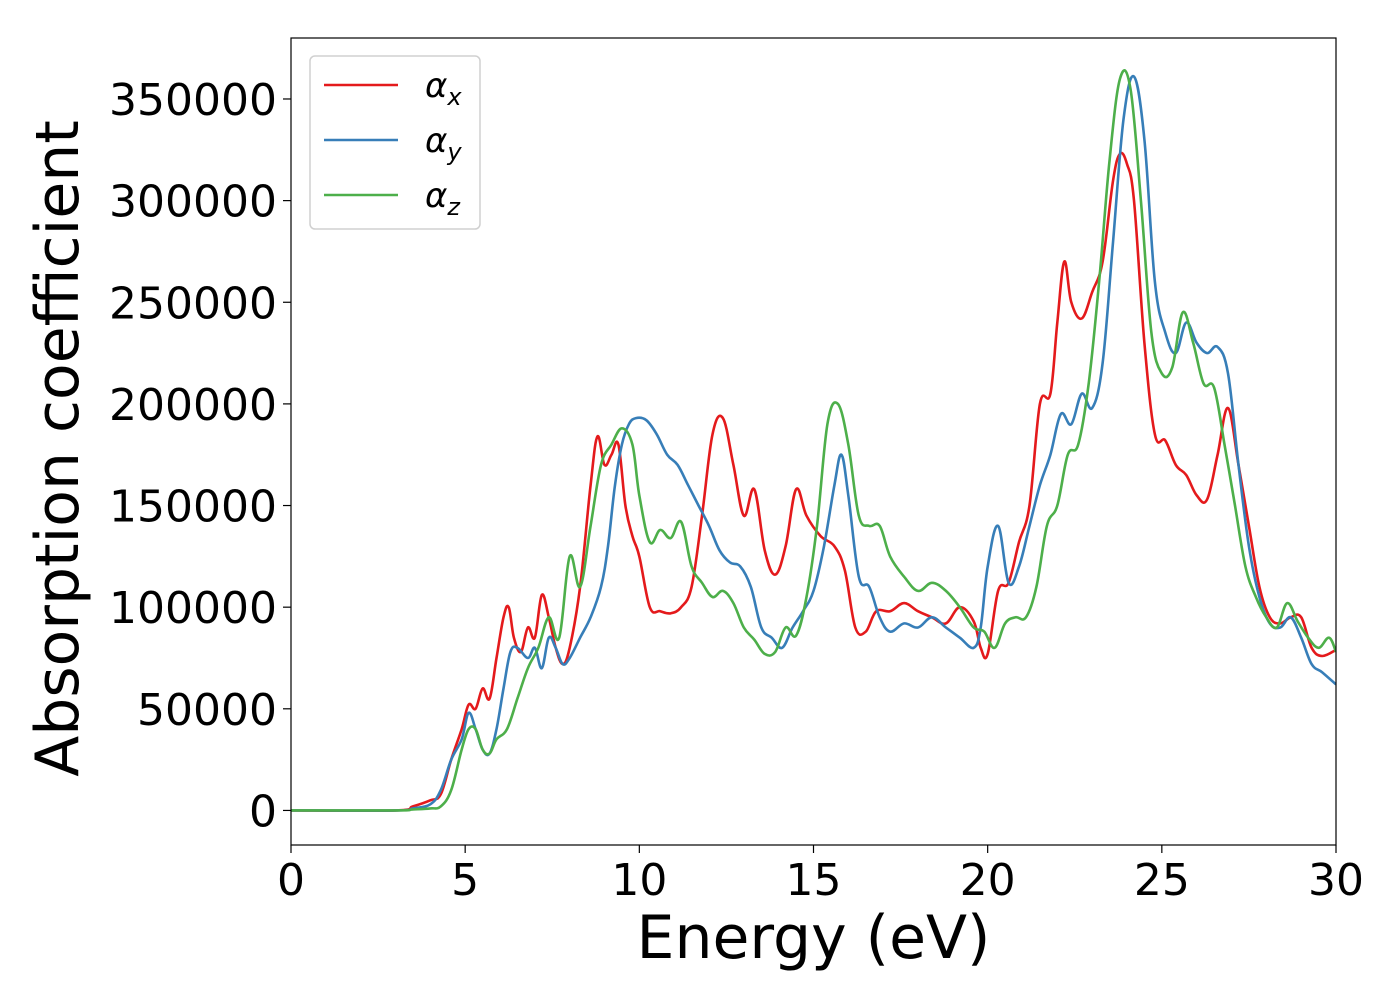 The height and width of the screenshot is (1000, 1400). What do you see at coordinates (207, 710) in the screenshot?
I see `y-tick-label: 50000` at bounding box center [207, 710].